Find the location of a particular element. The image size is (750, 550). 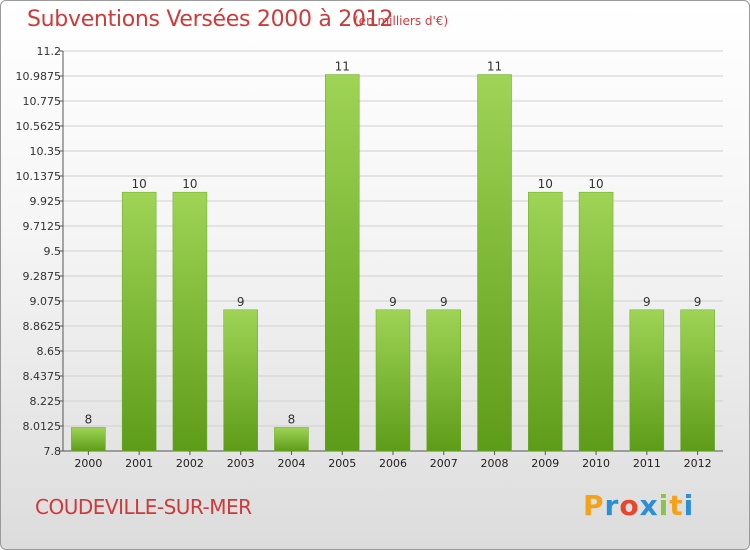

logo-letter: r is located at coordinates (612, 505).